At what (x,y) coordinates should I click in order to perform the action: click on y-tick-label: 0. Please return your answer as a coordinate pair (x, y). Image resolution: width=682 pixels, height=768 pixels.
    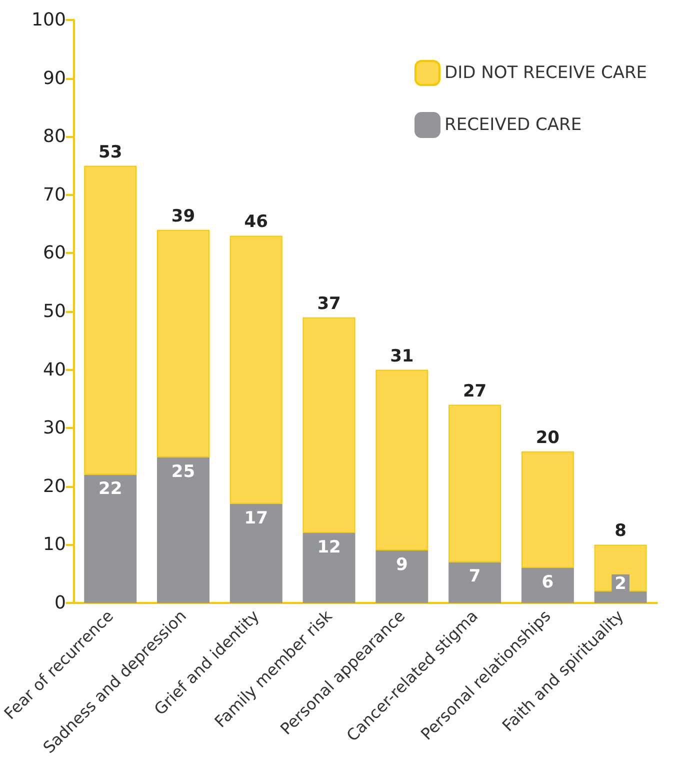
    Looking at the image, I should click on (60, 603).